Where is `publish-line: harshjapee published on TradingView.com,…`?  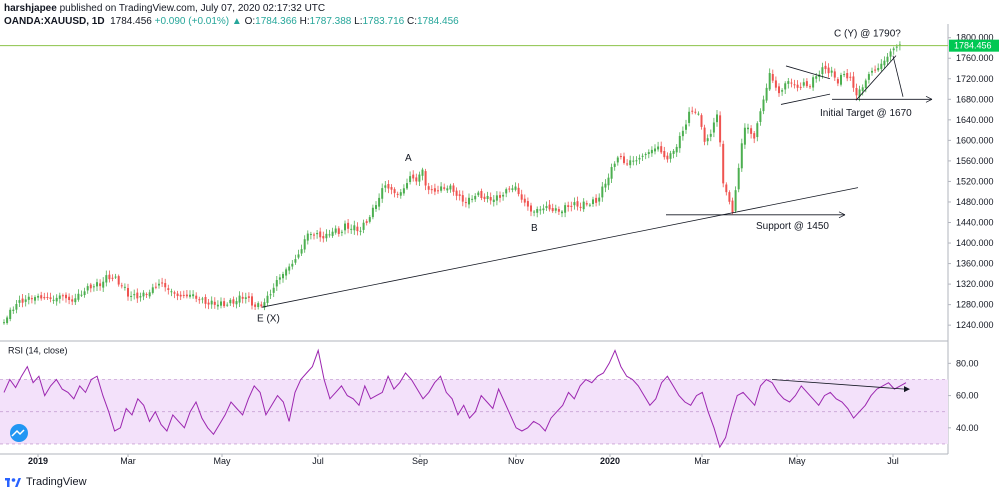 publish-line: harshjapee published on TradingView.com,… is located at coordinates (354, 8).